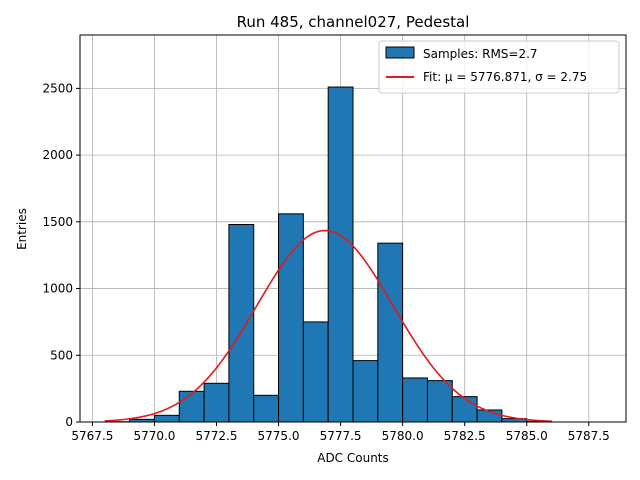 The image size is (640, 480). What do you see at coordinates (61, 355) in the screenshot?
I see `y-tick-label: 500` at bounding box center [61, 355].